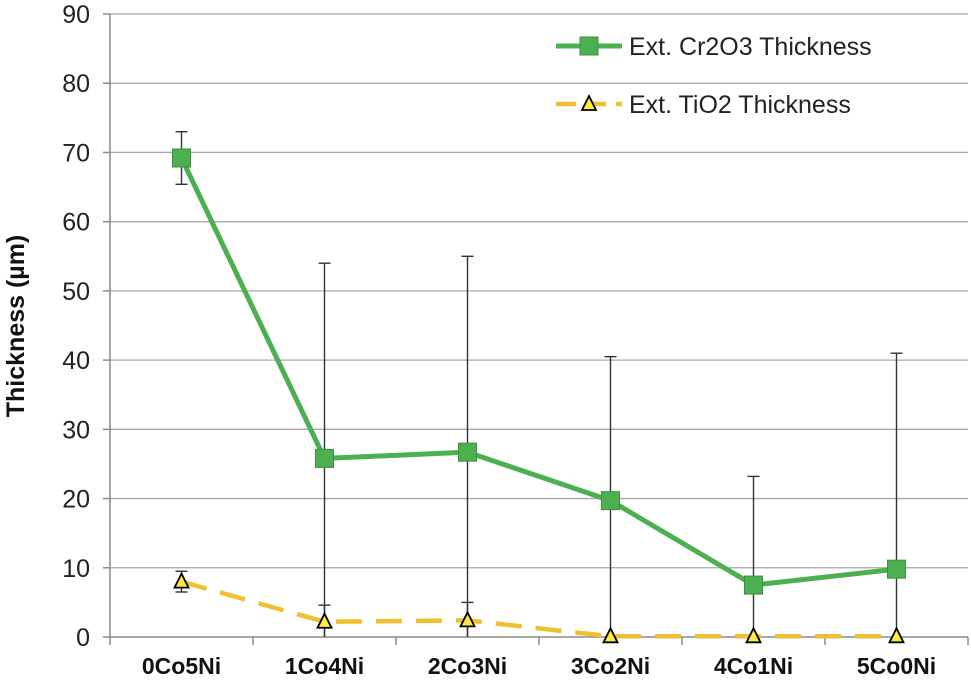  What do you see at coordinates (76, 326) in the screenshot?
I see `y-tick-labels: 0 10 20 30 40 50 60 70 80 90` at bounding box center [76, 326].